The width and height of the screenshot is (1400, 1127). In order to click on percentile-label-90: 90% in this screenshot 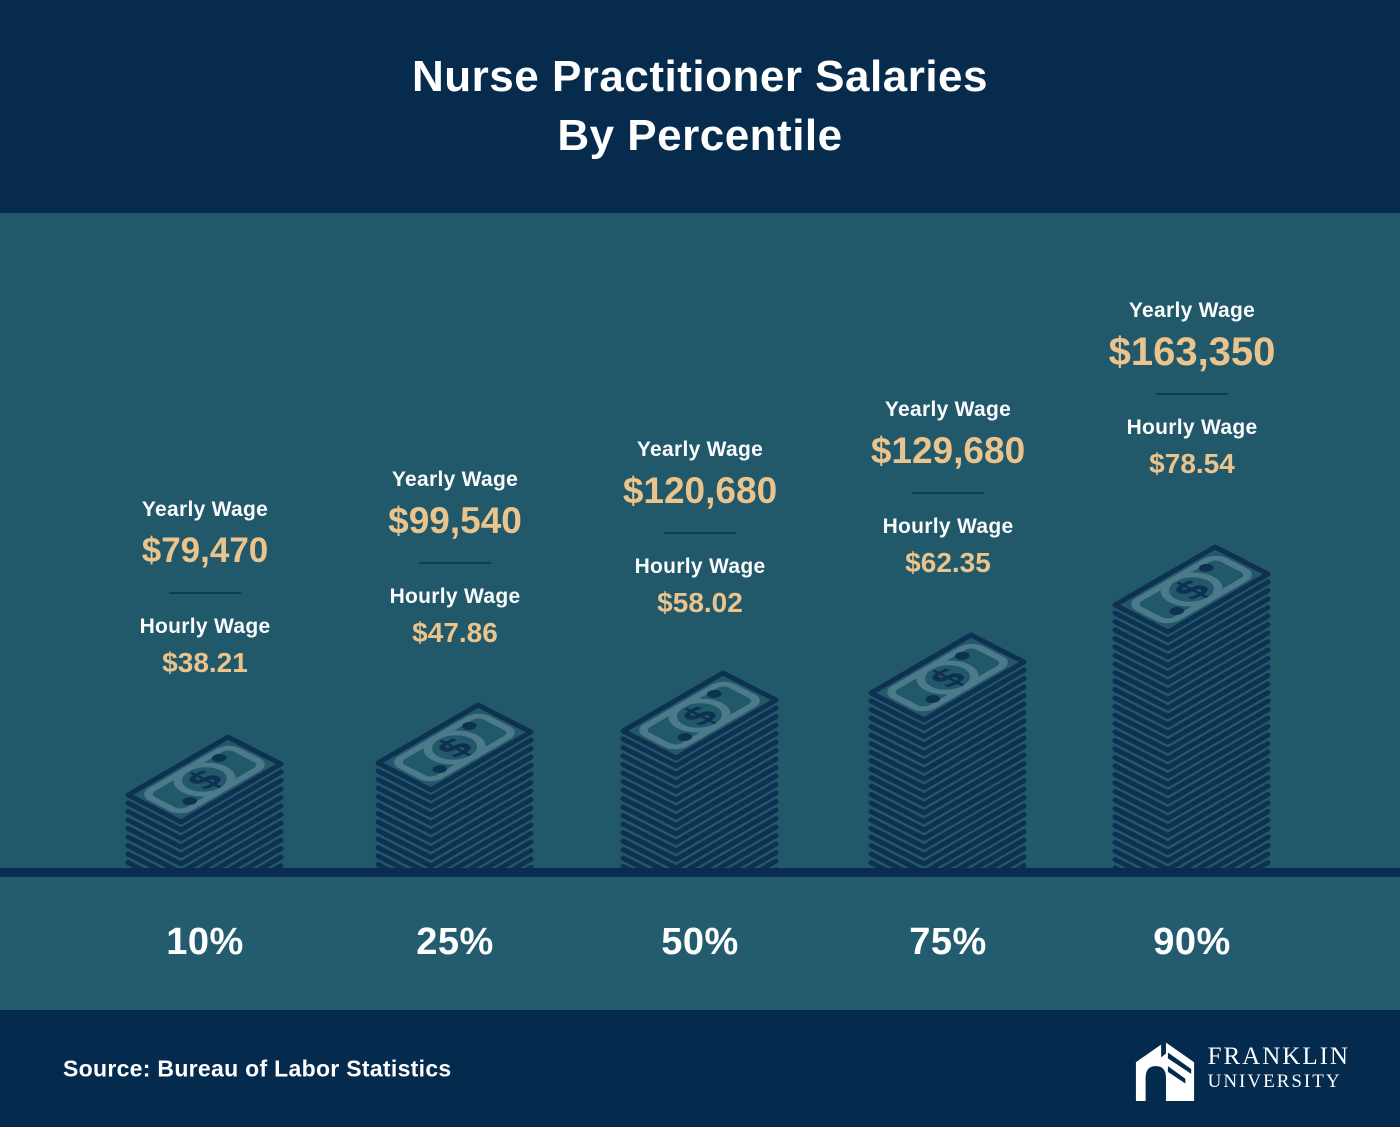, I will do `click(1192, 942)`.